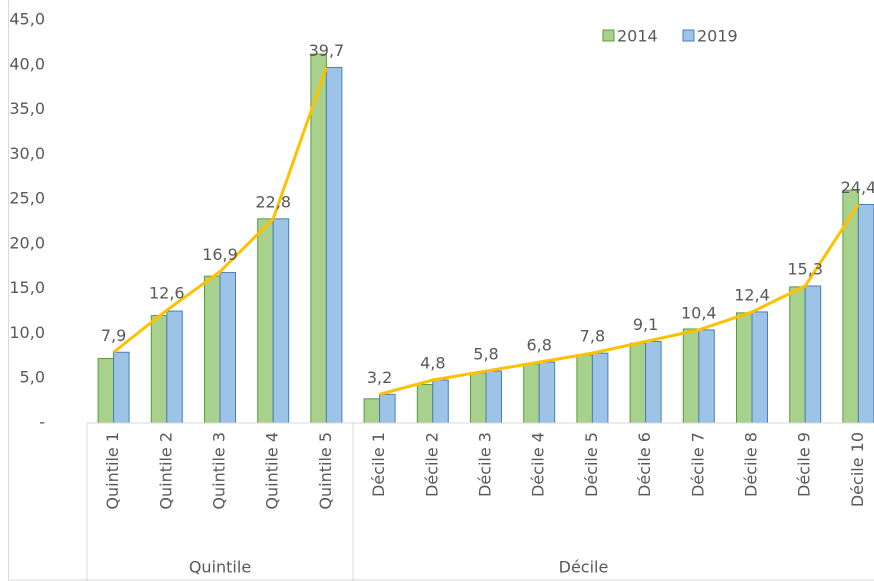  I want to click on y-tick-label: 5,0, so click(32, 377).